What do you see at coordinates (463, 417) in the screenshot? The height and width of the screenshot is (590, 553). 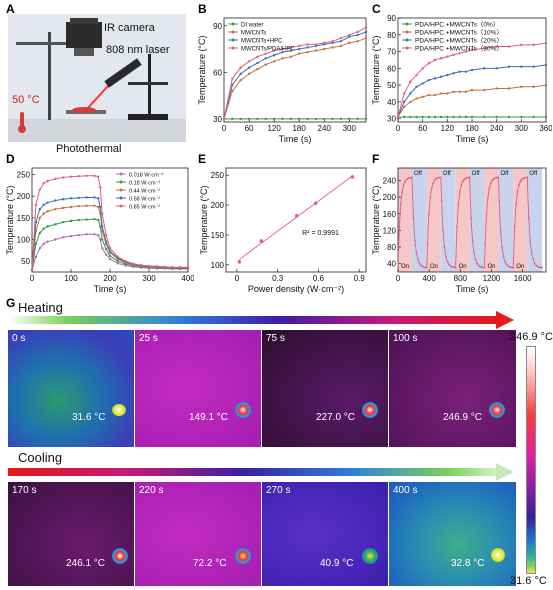 I see `thermal-temp: 246.9 °C` at bounding box center [463, 417].